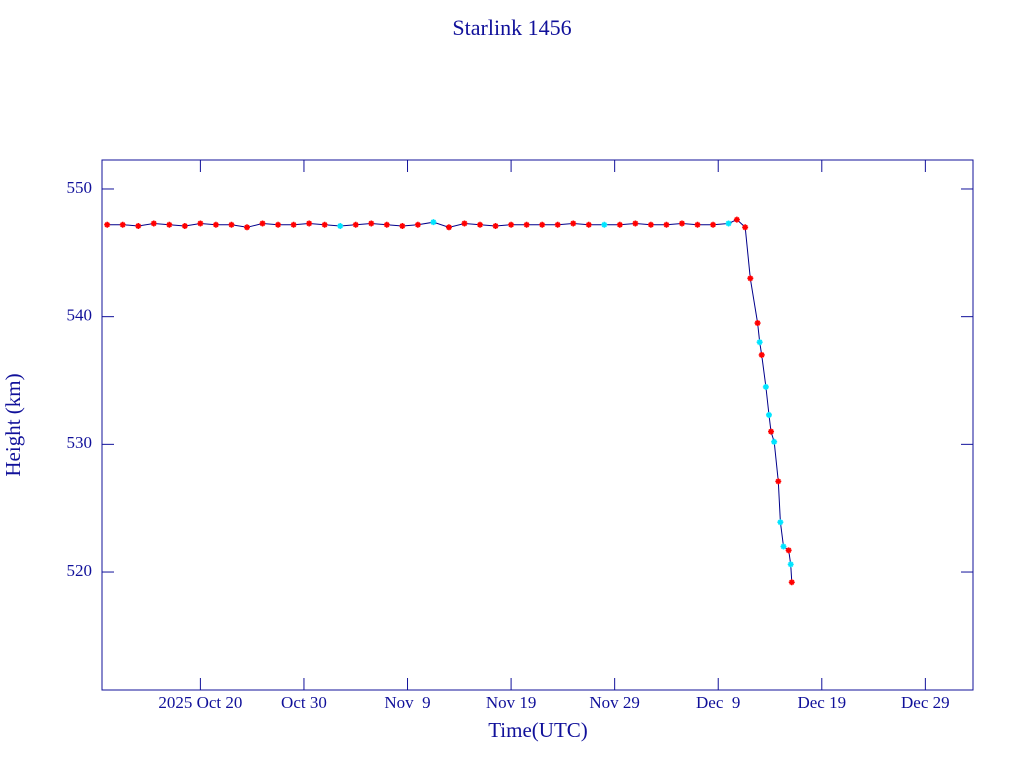 Image resolution: width=1024 pixels, height=768 pixels. Describe the element at coordinates (80, 187) in the screenshot. I see `y-tick-label: 550` at that location.